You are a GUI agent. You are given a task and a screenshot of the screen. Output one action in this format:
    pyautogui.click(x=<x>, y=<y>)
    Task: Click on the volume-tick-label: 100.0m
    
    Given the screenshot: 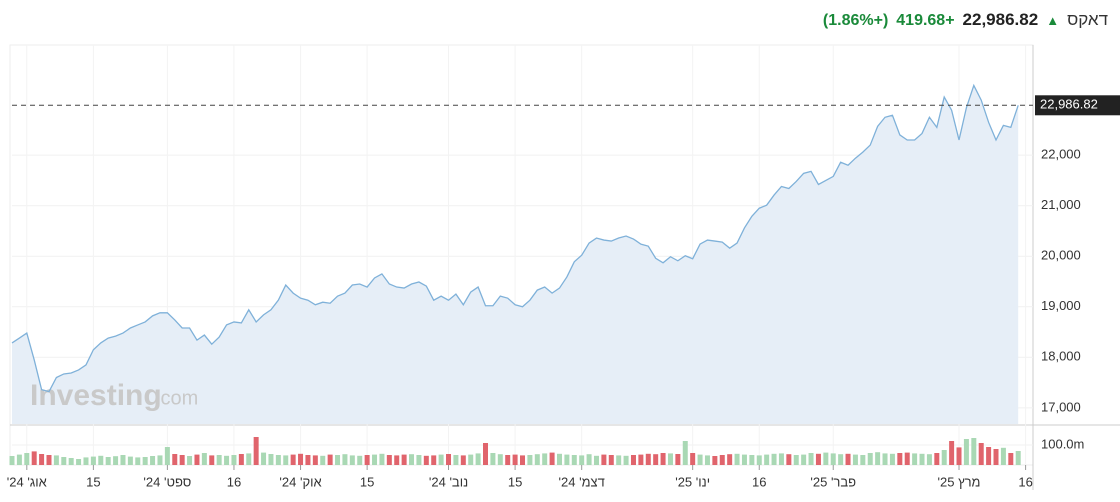 What is the action you would take?
    pyautogui.click(x=1062, y=443)
    